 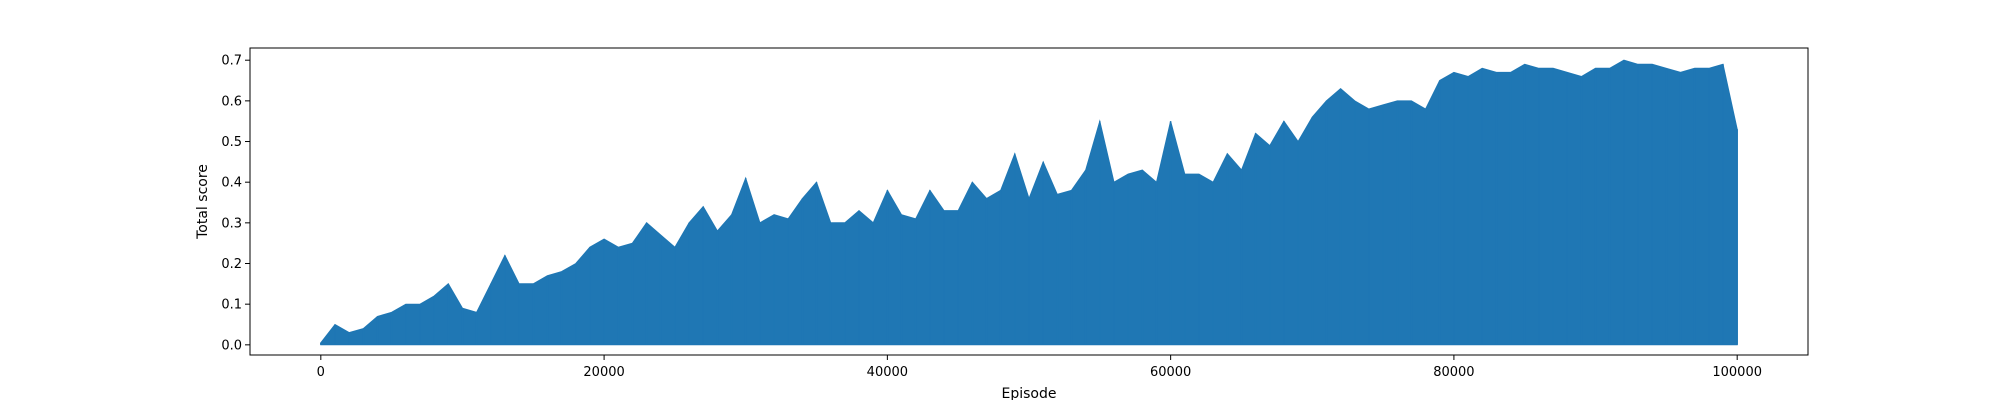 I want to click on y-tick-label: 0.1, so click(x=231, y=305).